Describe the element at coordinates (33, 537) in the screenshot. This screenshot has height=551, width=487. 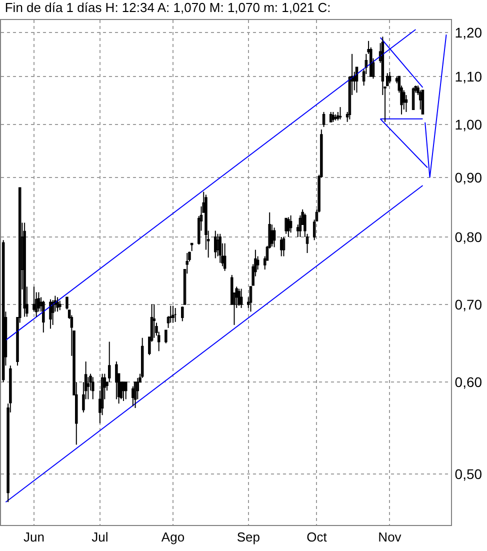
I see `x-tick-label: Jun` at that location.